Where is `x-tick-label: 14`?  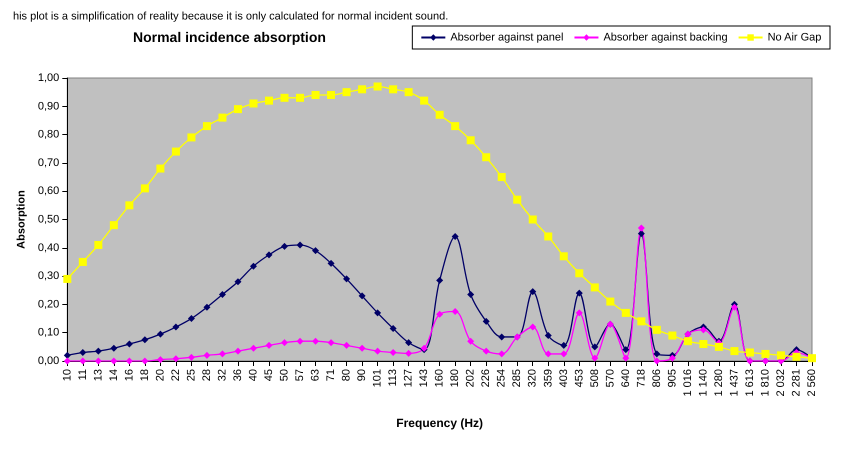
x-tick-label: 14 is located at coordinates (114, 375).